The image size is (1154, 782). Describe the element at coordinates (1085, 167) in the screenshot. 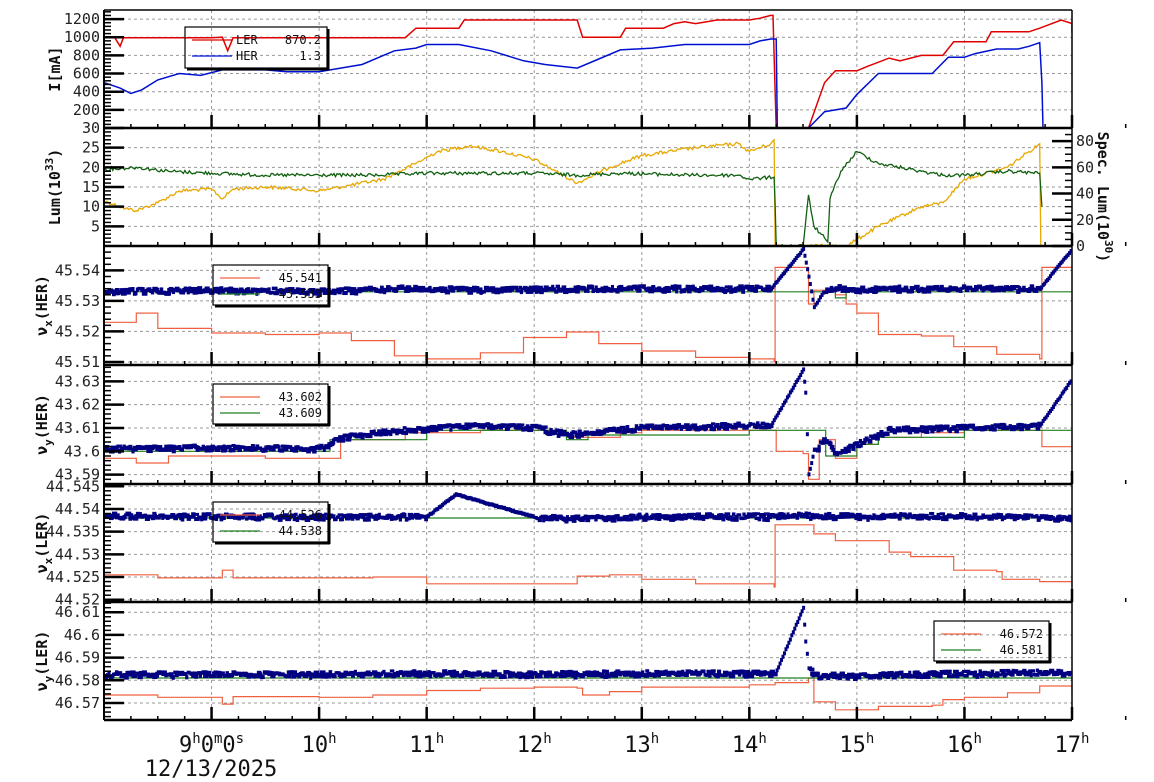

I see `right-ytick-label: 60` at that location.